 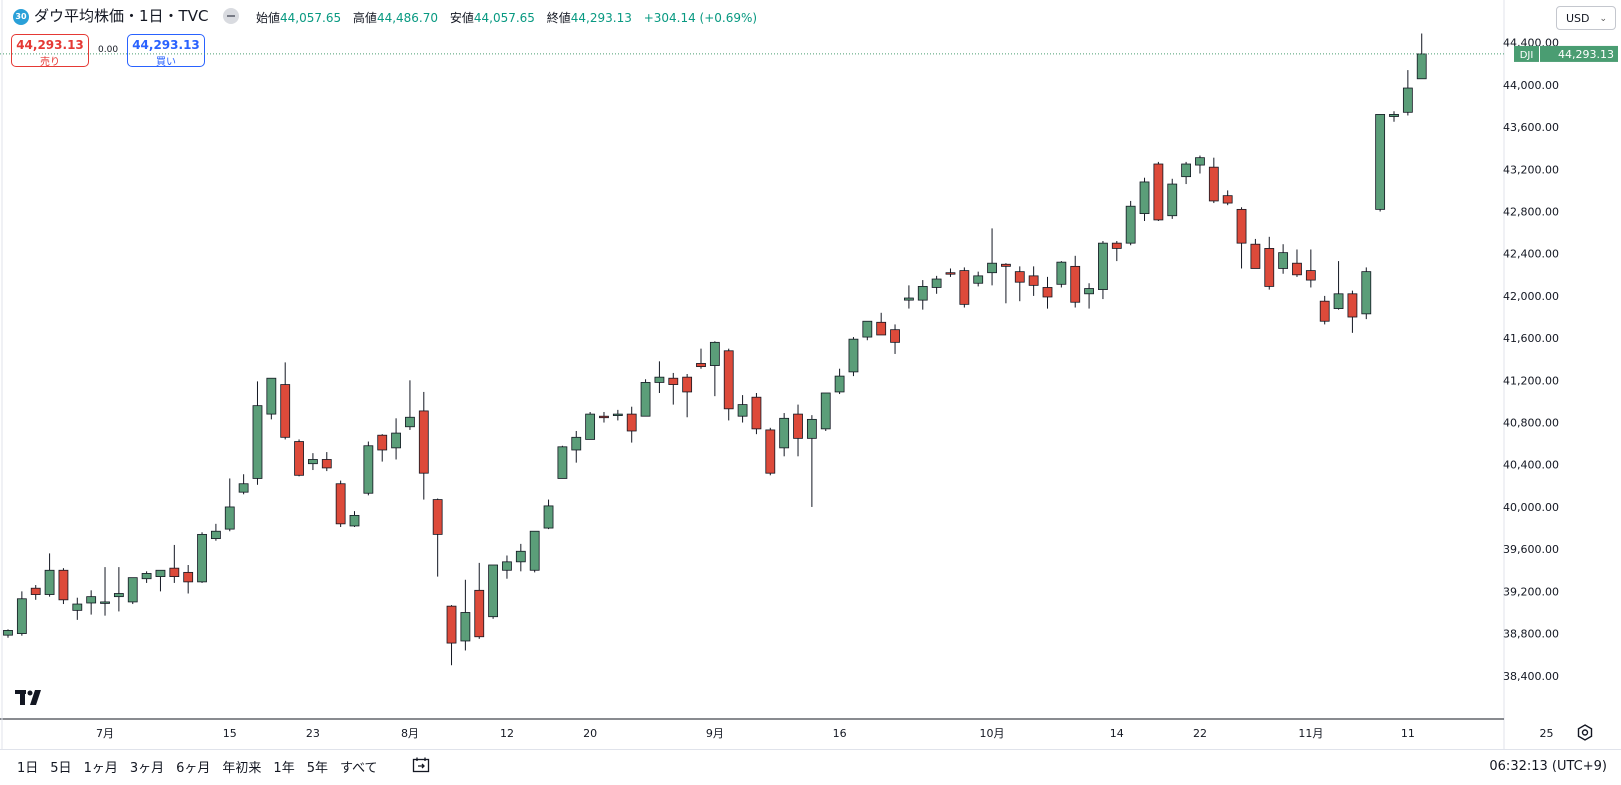 I want to click on range-1d: 1日, so click(x=28, y=768).